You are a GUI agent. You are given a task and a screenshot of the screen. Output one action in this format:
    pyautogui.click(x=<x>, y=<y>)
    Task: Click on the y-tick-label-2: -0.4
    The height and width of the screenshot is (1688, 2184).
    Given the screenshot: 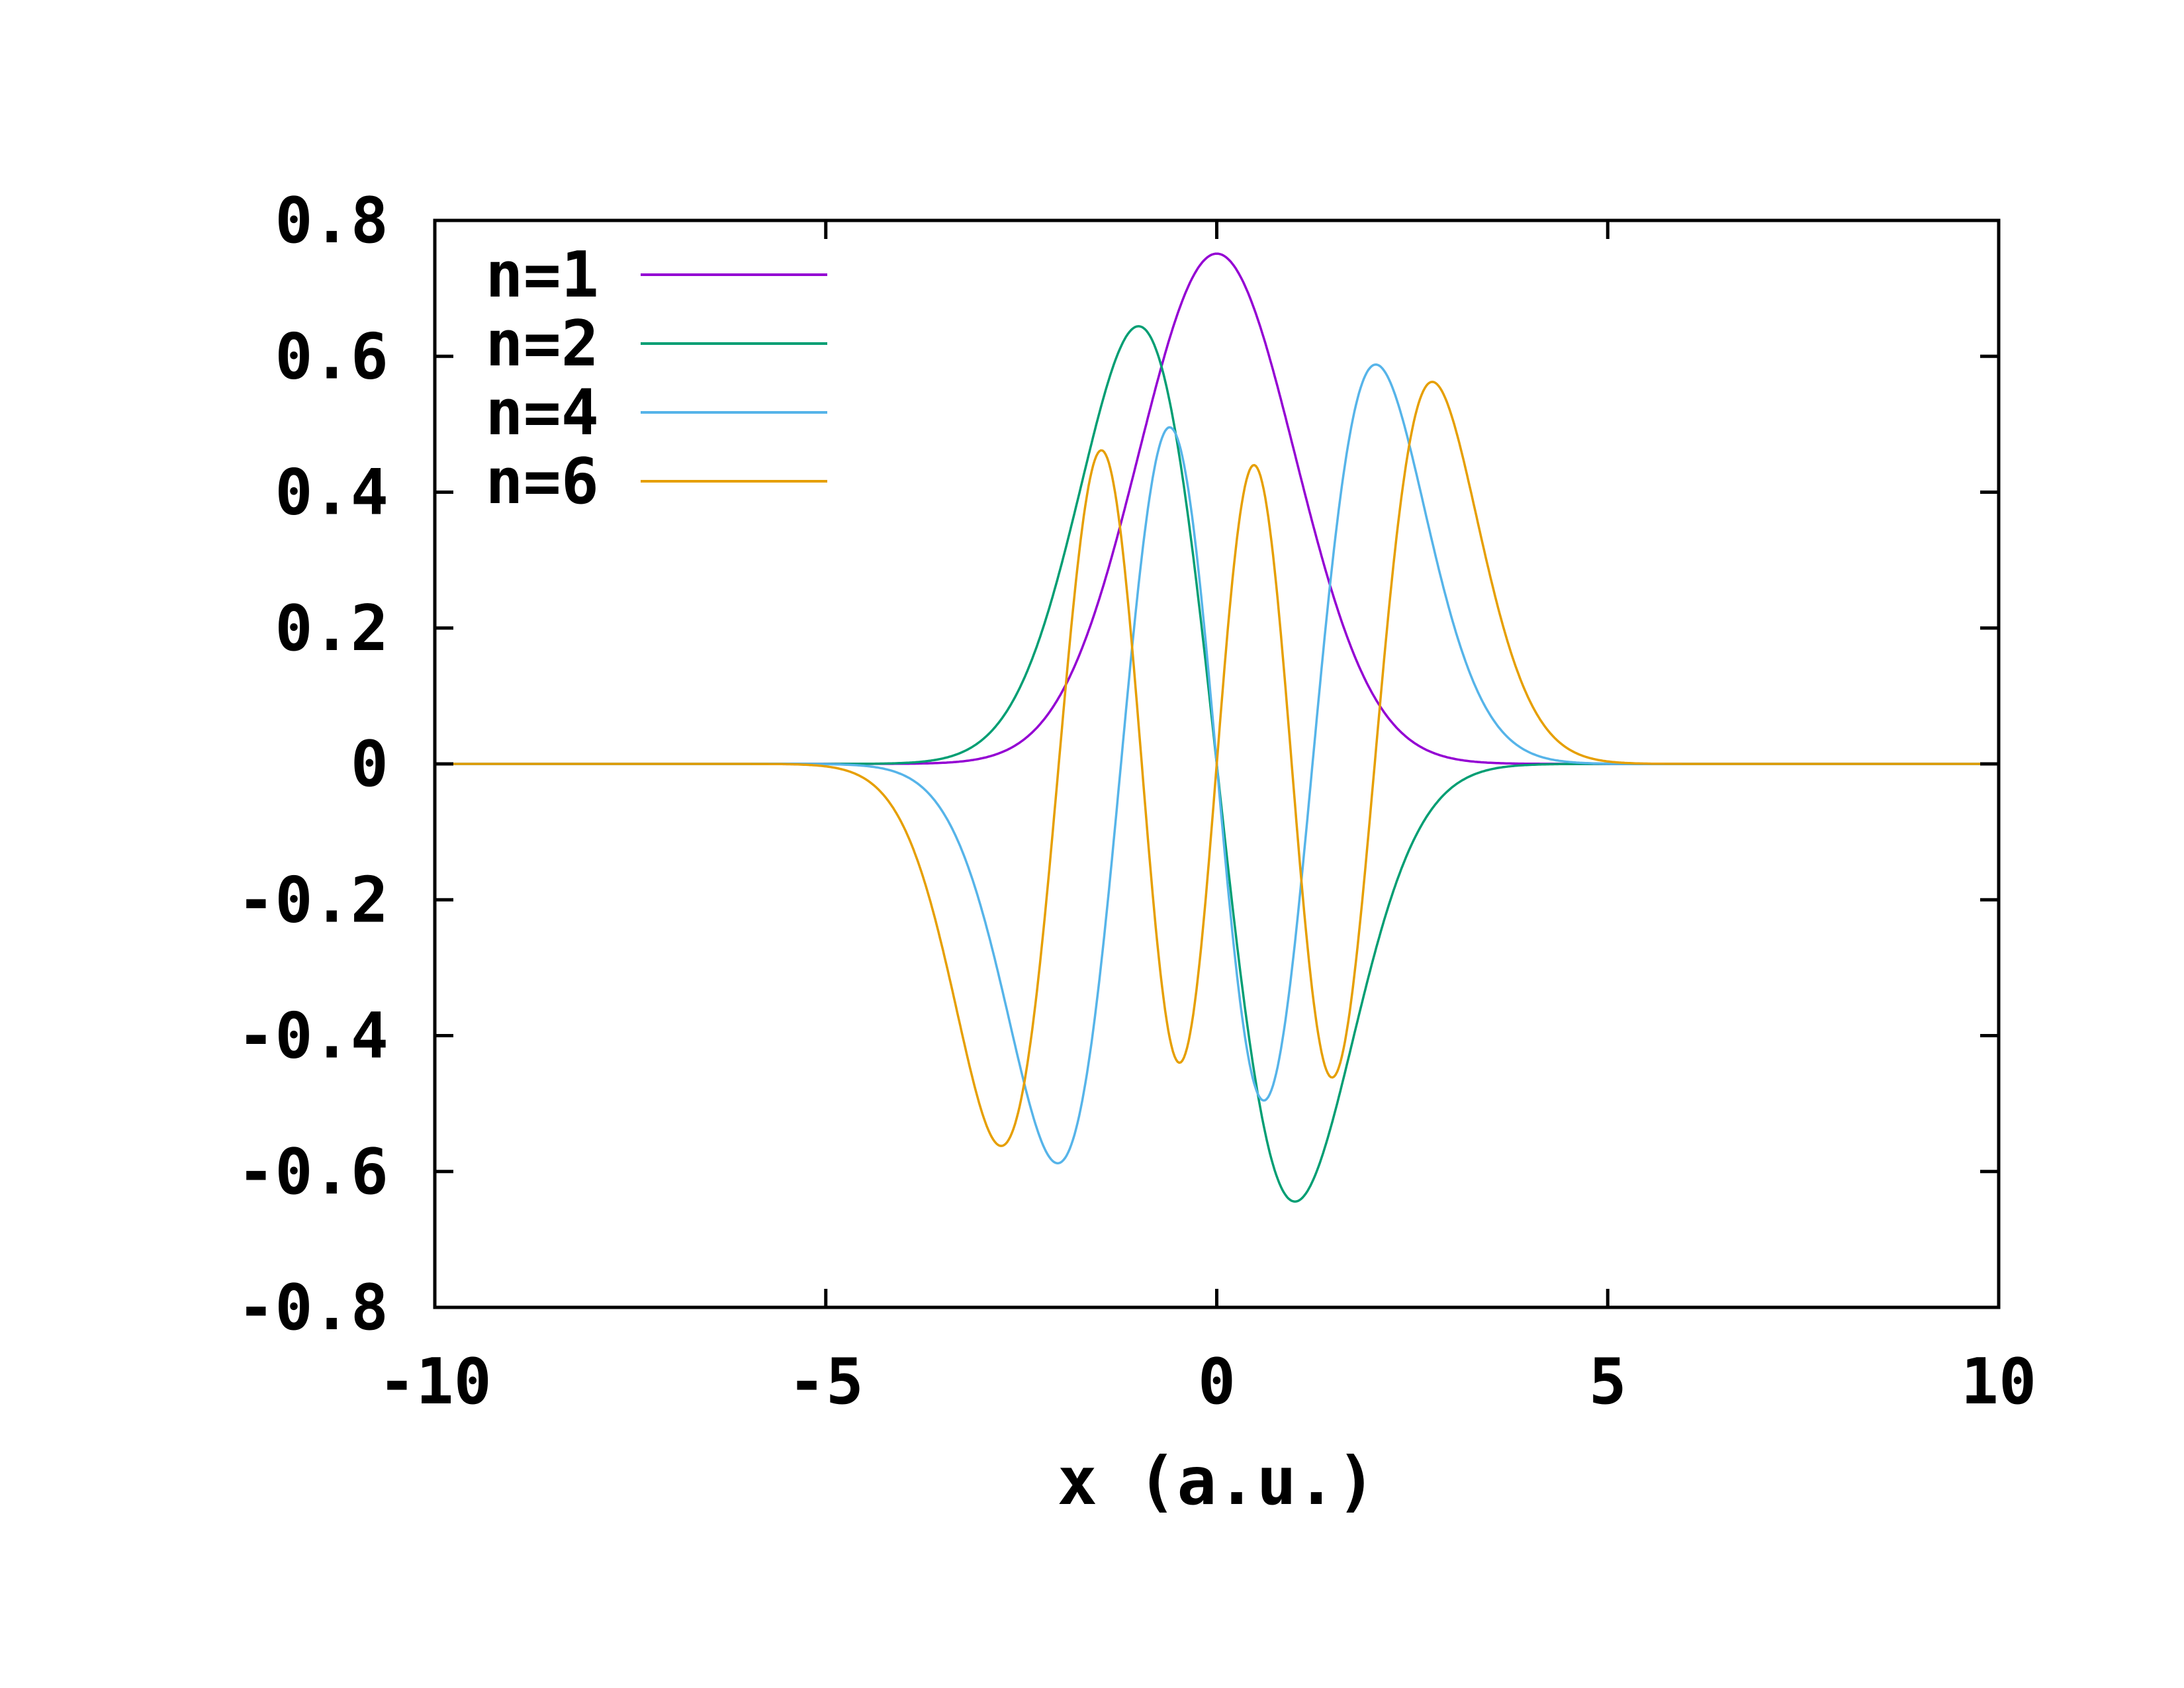 What is the action you would take?
    pyautogui.click(x=312, y=1036)
    